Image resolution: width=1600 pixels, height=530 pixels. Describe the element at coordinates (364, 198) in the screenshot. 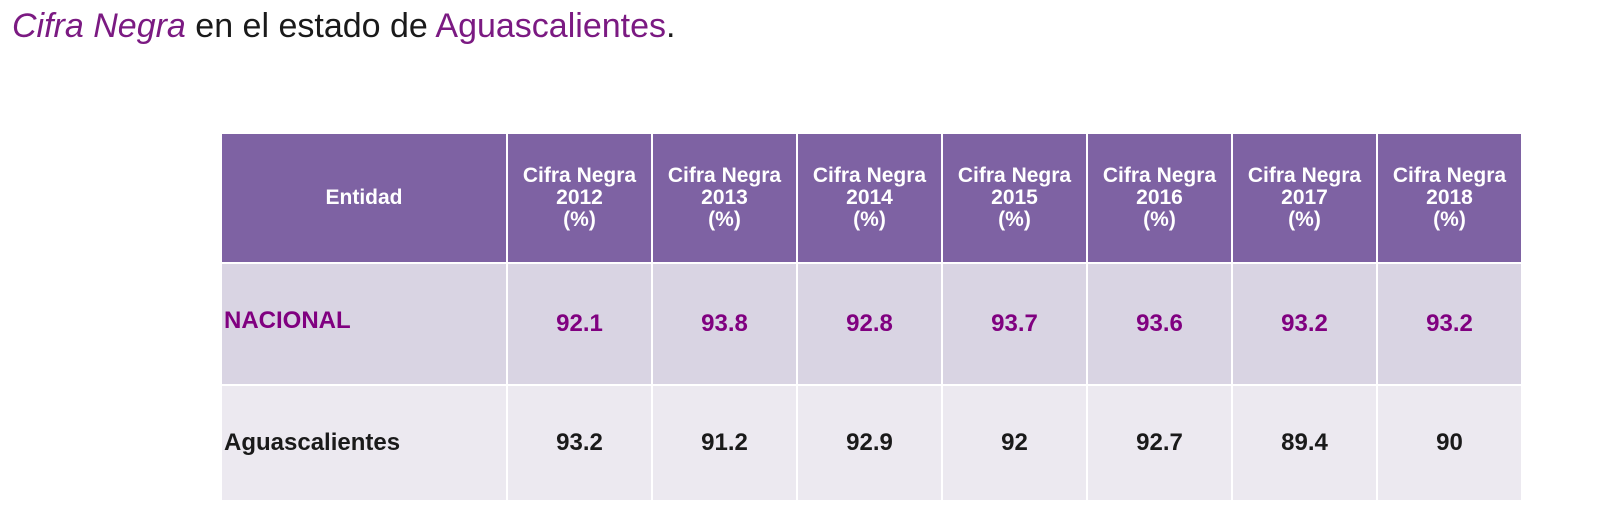

I see `column-header-entidad: Entidad` at that location.